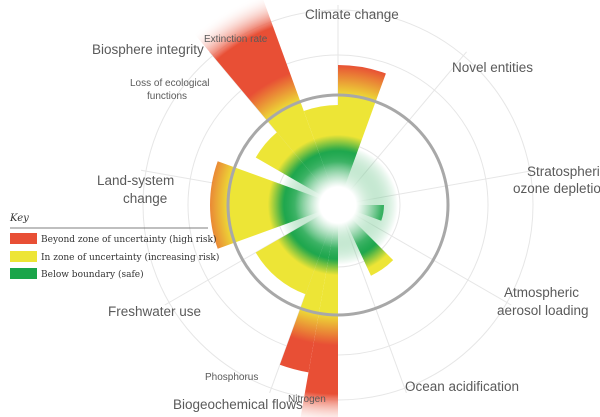 The image size is (600, 417). Describe the element at coordinates (352, 14) in the screenshot. I see `label-climate-change: Climate change` at that location.